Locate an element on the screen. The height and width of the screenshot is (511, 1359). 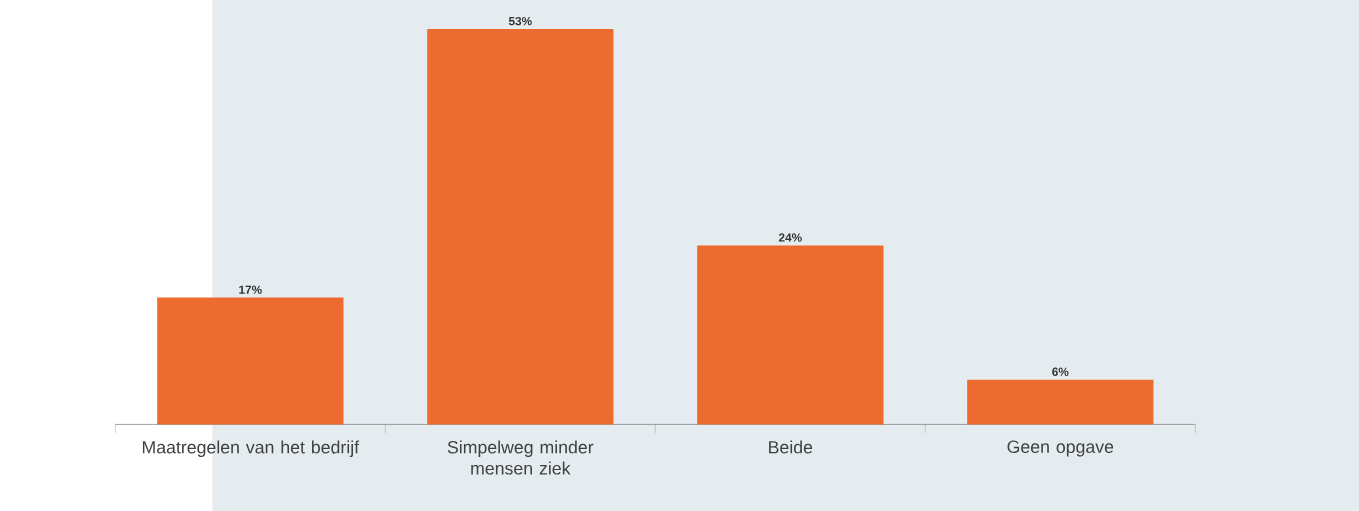
x-tick-label: Geen opgave is located at coordinates (1060, 448).